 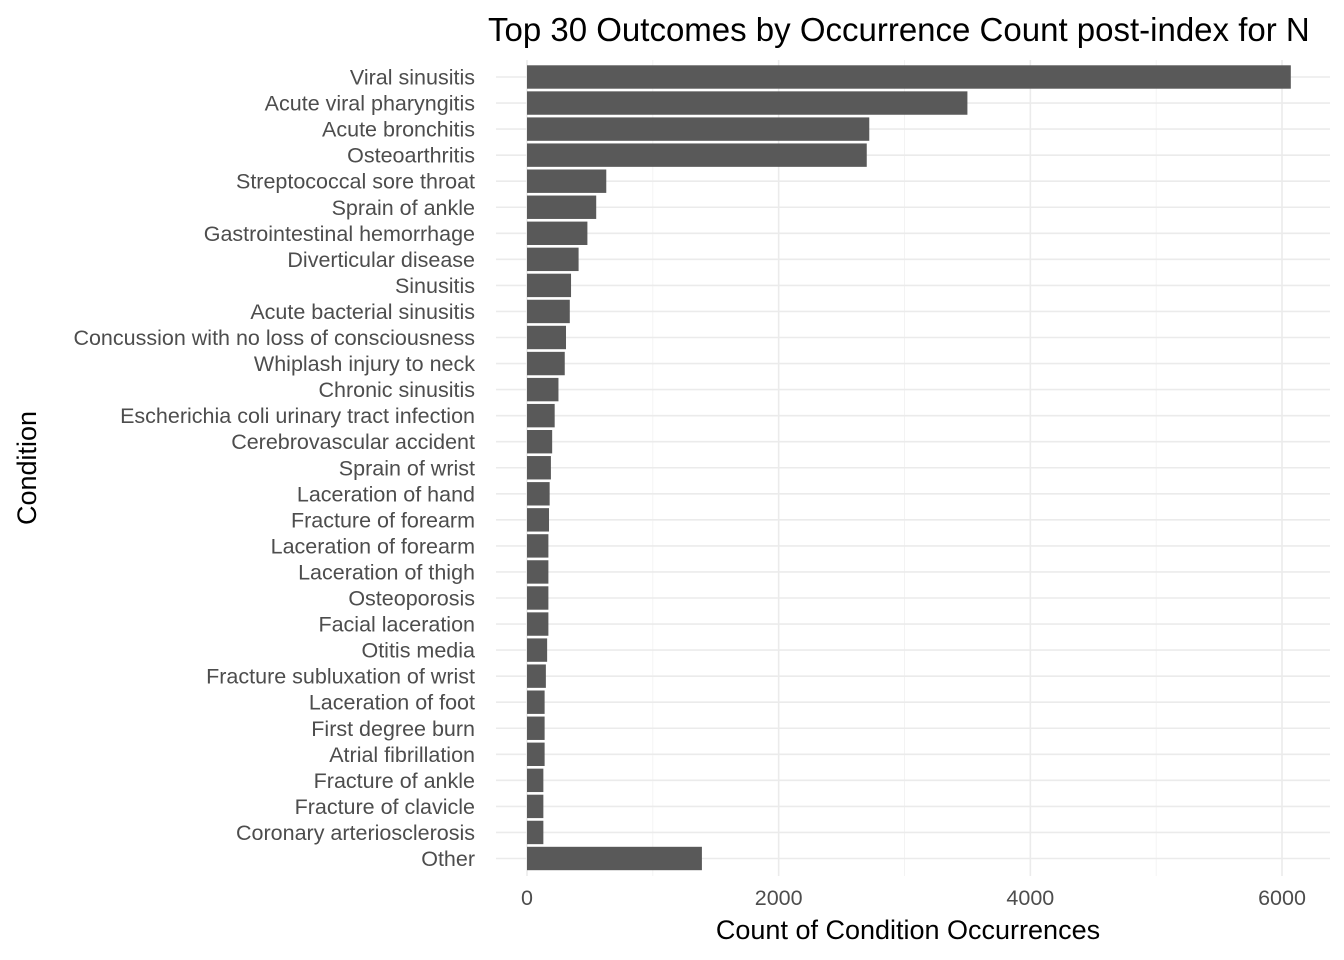 What do you see at coordinates (355, 182) in the screenshot?
I see `category-label: Streptococcal sore throat` at bounding box center [355, 182].